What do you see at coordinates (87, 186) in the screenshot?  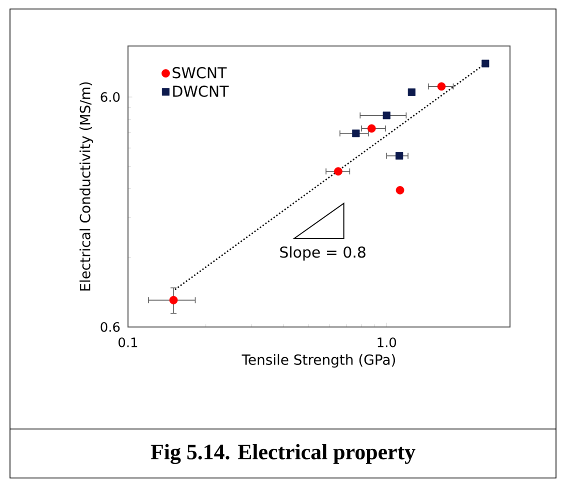 I see `y-axis-title: Electrical Conductivity (MS/m)` at bounding box center [87, 186].